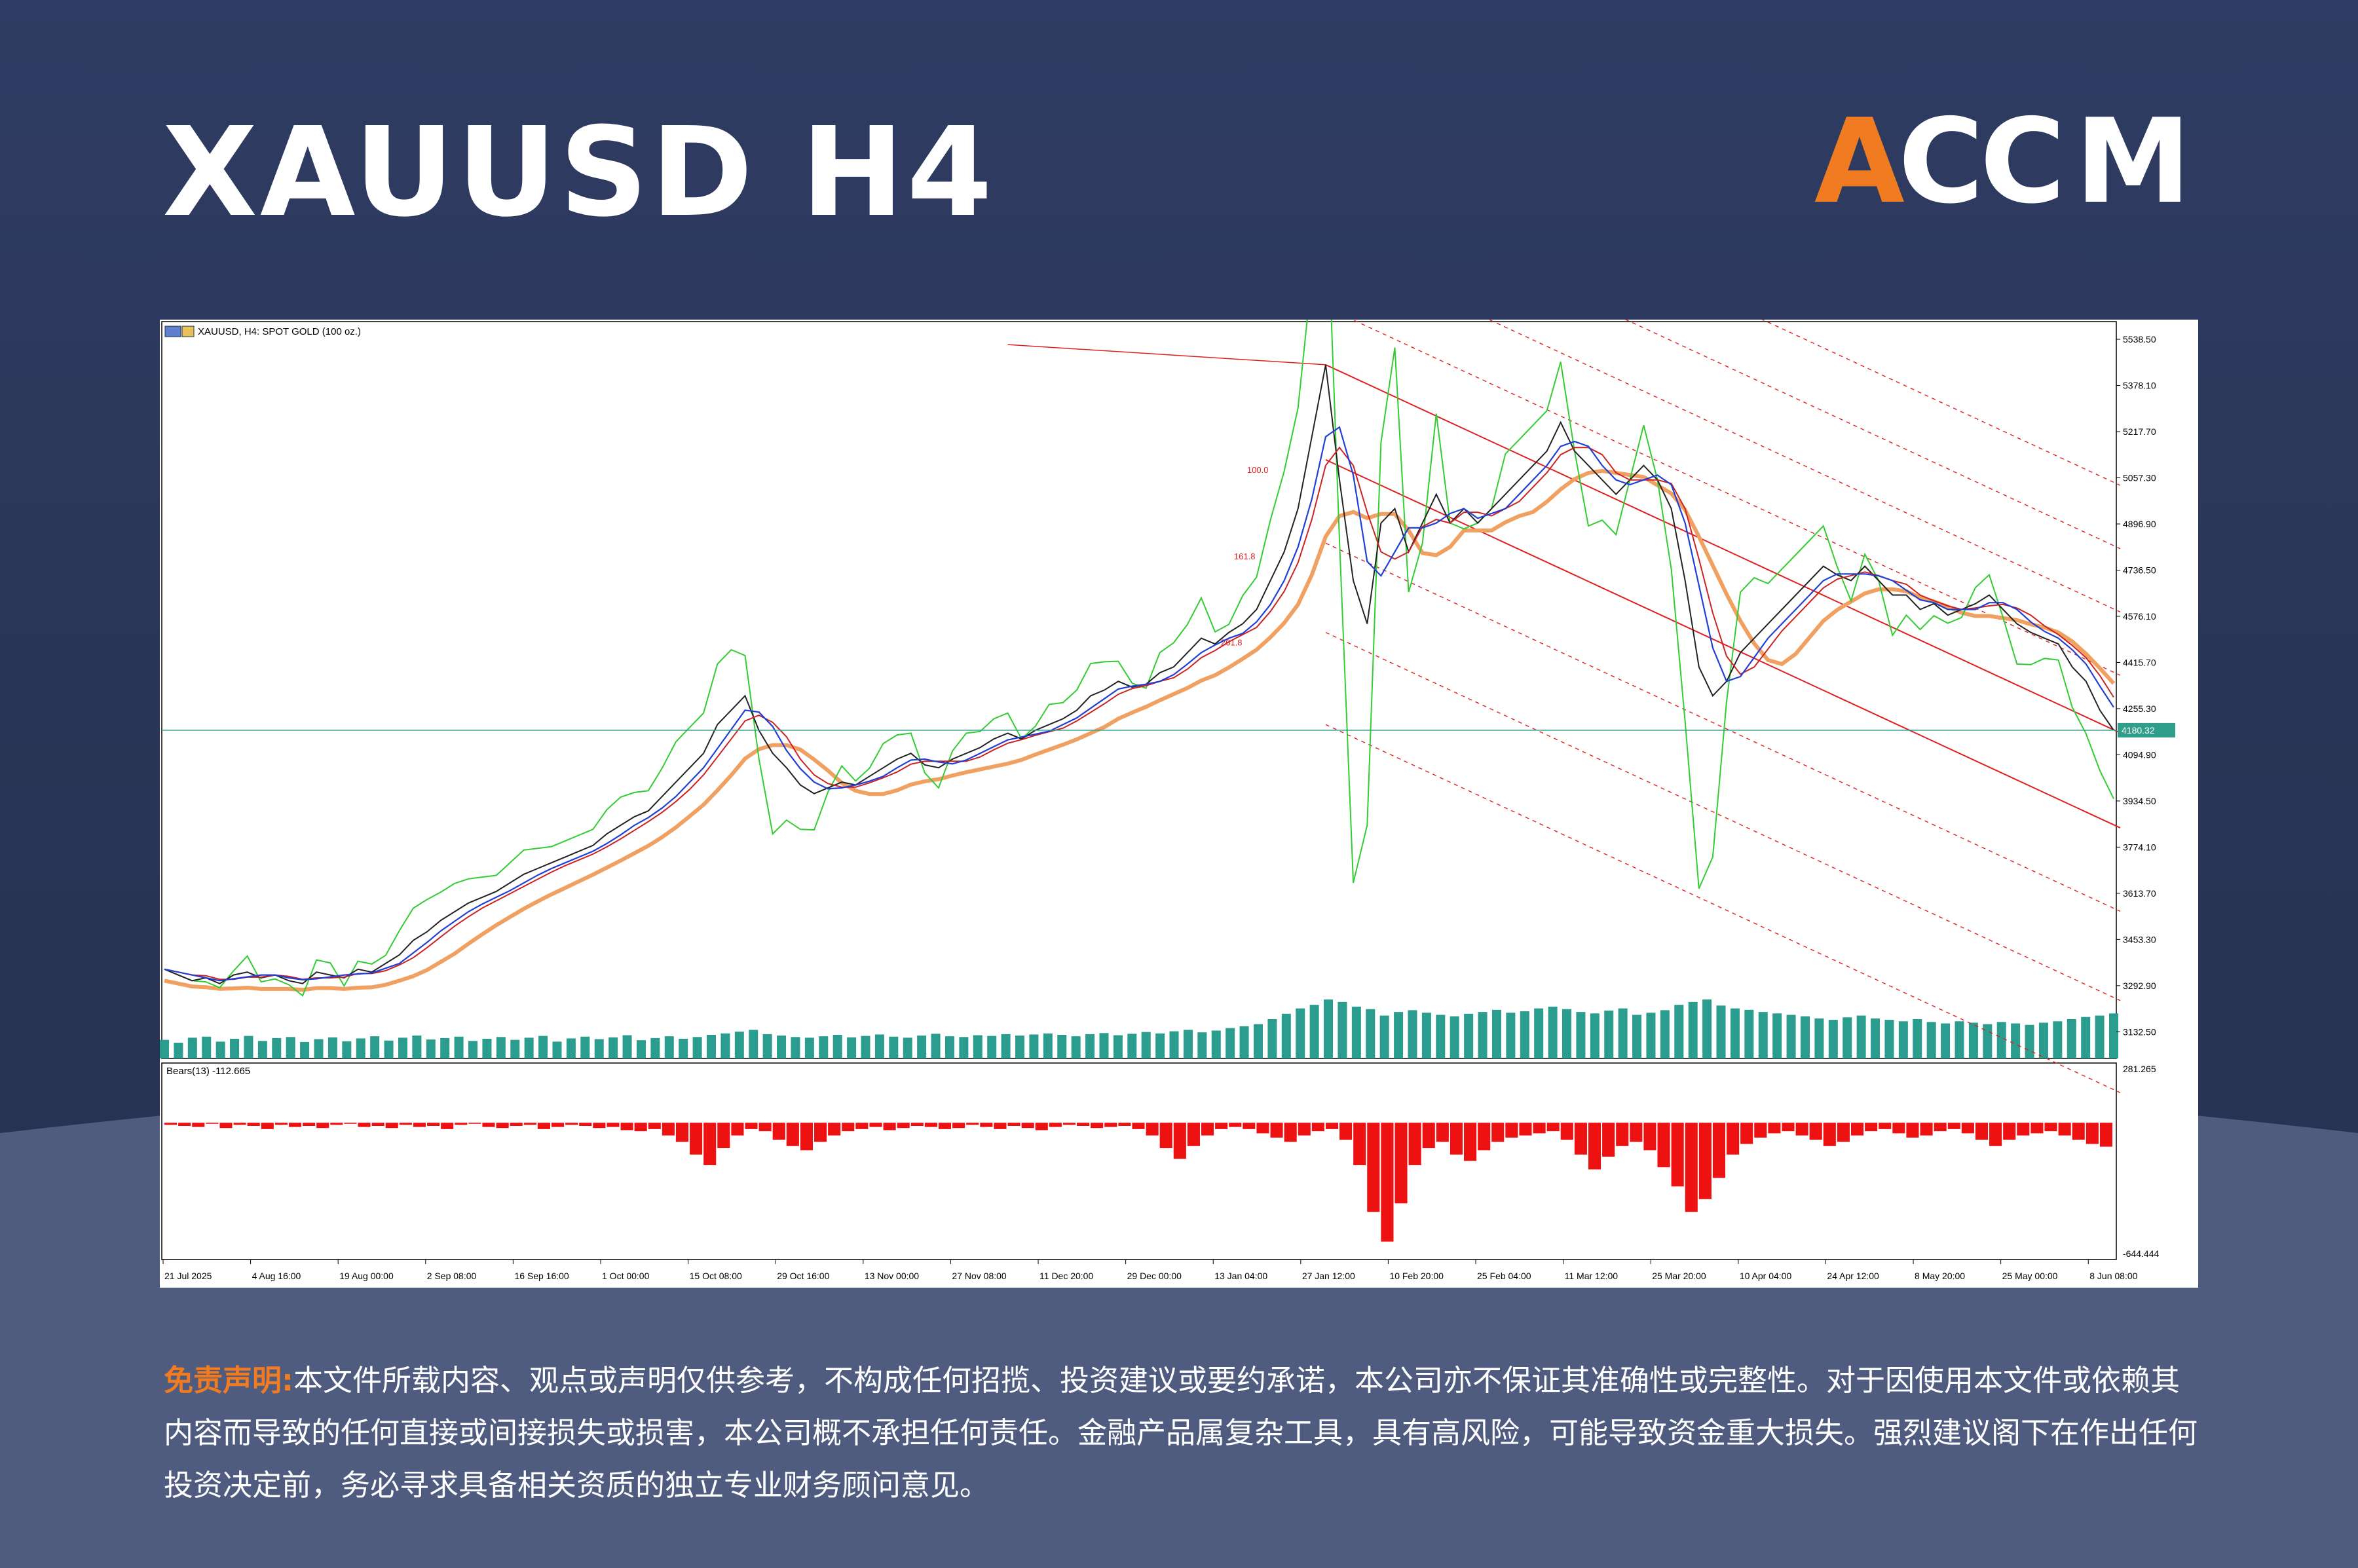 The width and height of the screenshot is (2358, 1568). I want to click on price-tick-label: 3613.70, so click(2140, 893).